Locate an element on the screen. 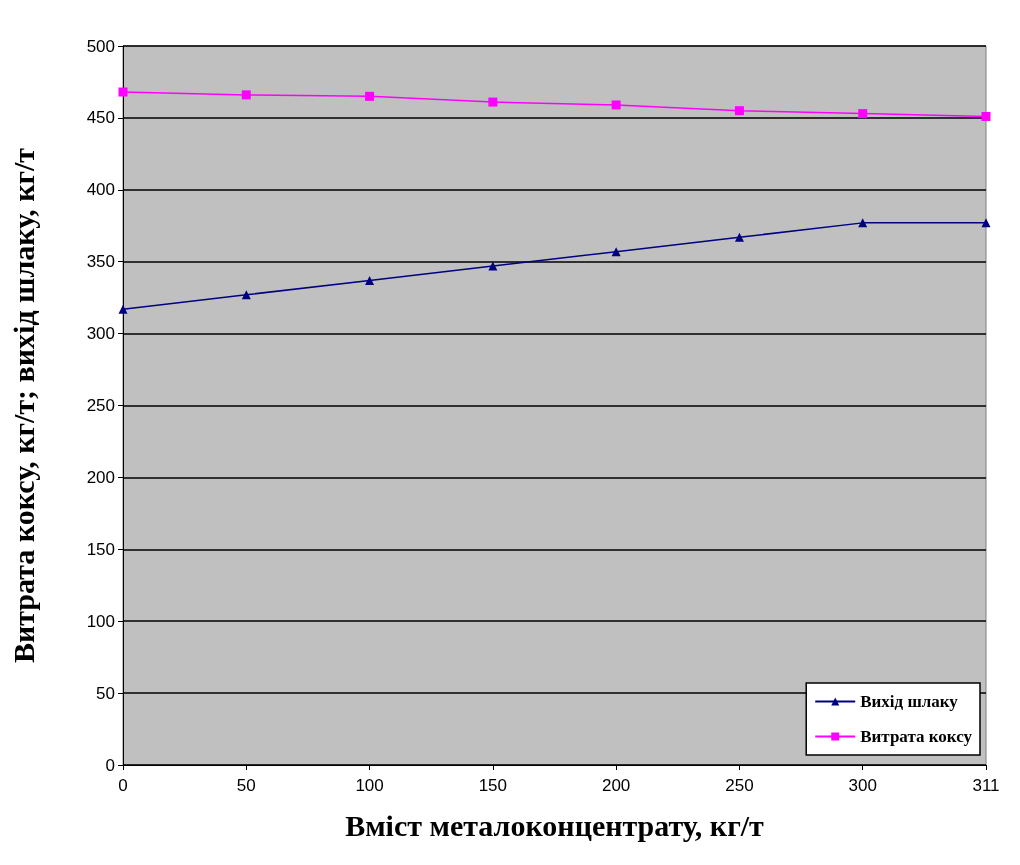 This screenshot has width=1020, height=865. legend-label: Витрата коксу is located at coordinates (916, 736).